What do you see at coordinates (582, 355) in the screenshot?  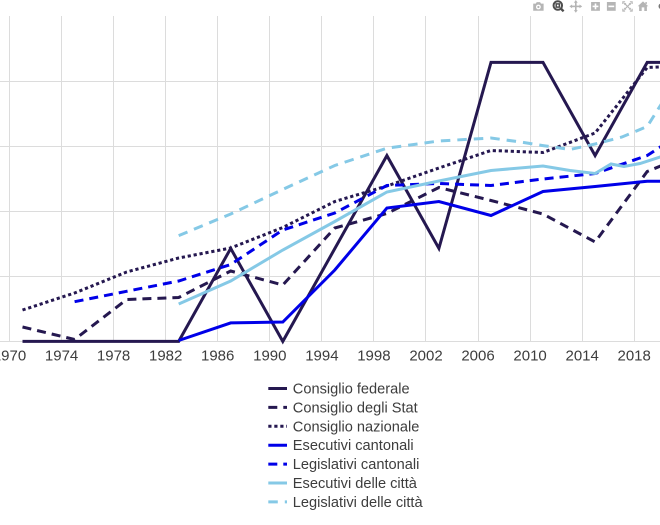 I see `svg-text: 2014` at bounding box center [582, 355].